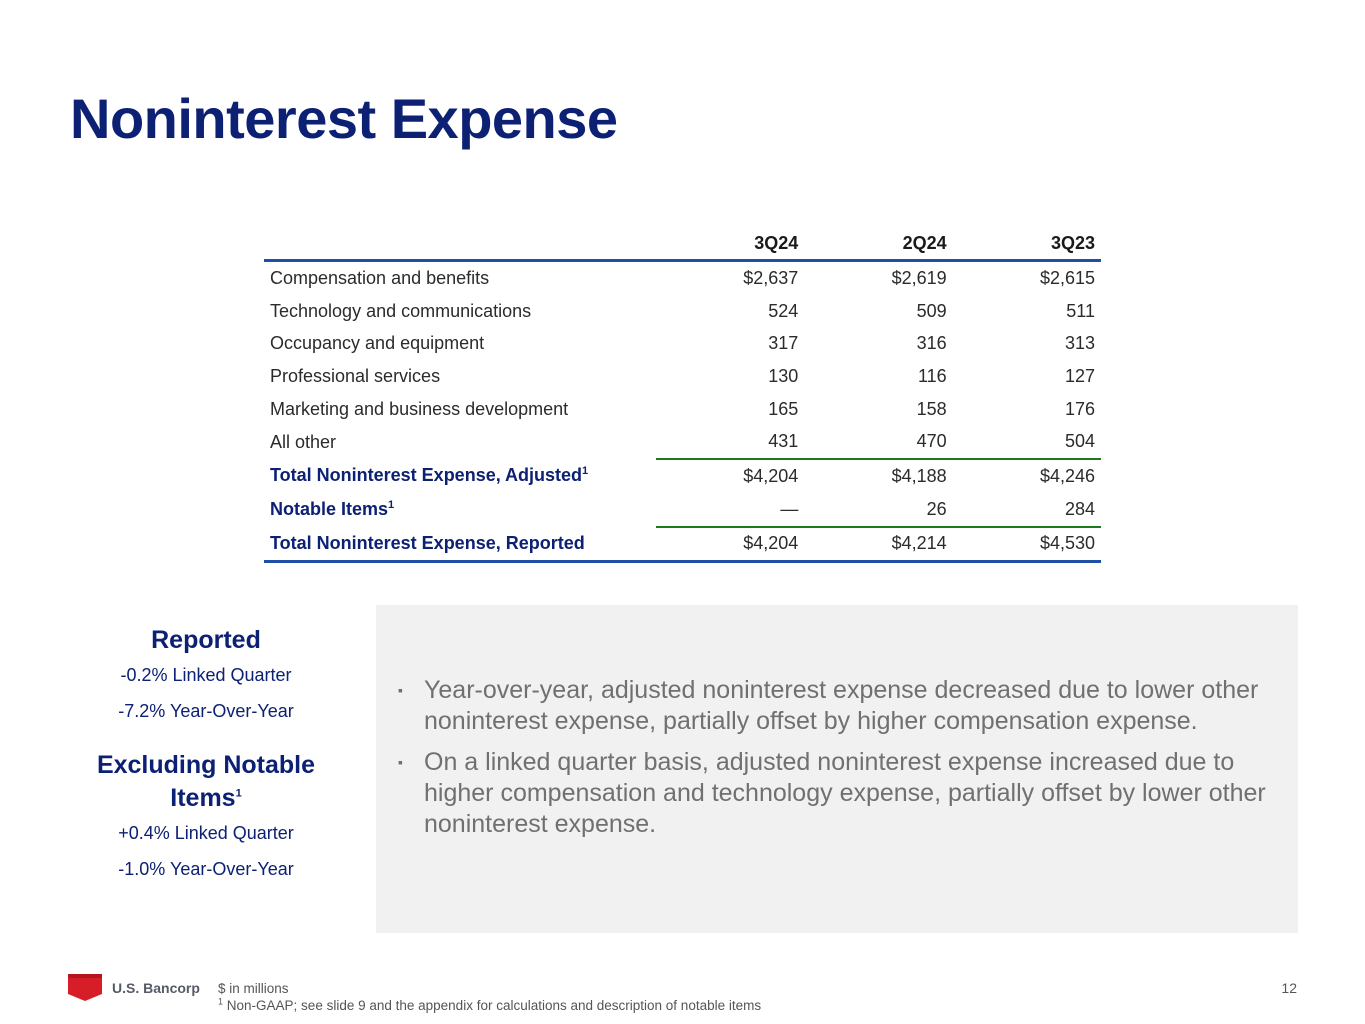  Describe the element at coordinates (931, 310) in the screenshot. I see `cell-value: 509` at that location.